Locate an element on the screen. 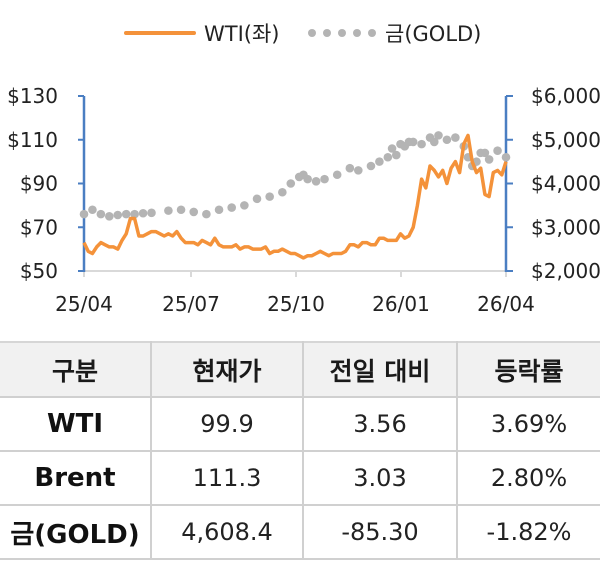  right-tick-label: $4,000 is located at coordinates (565, 184).